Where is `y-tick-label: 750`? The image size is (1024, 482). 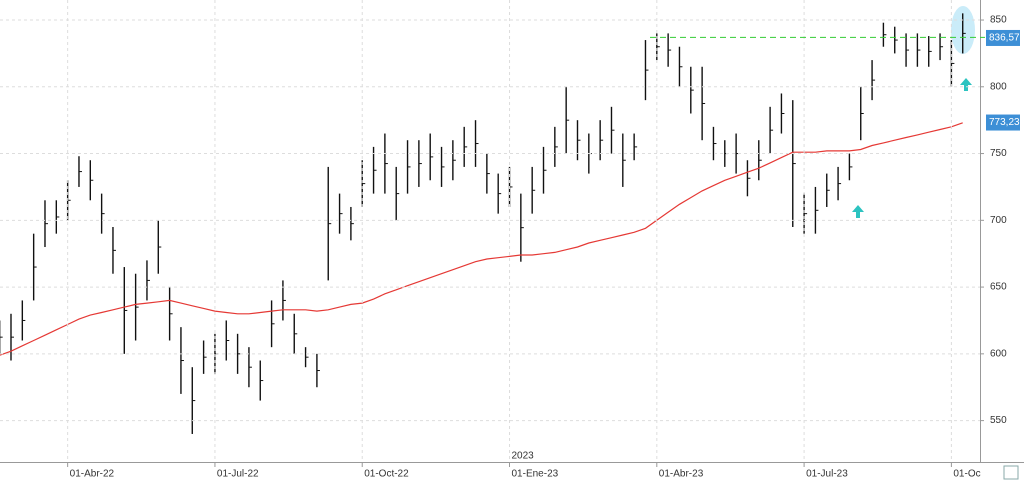 y-tick-label: 750 is located at coordinates (998, 153).